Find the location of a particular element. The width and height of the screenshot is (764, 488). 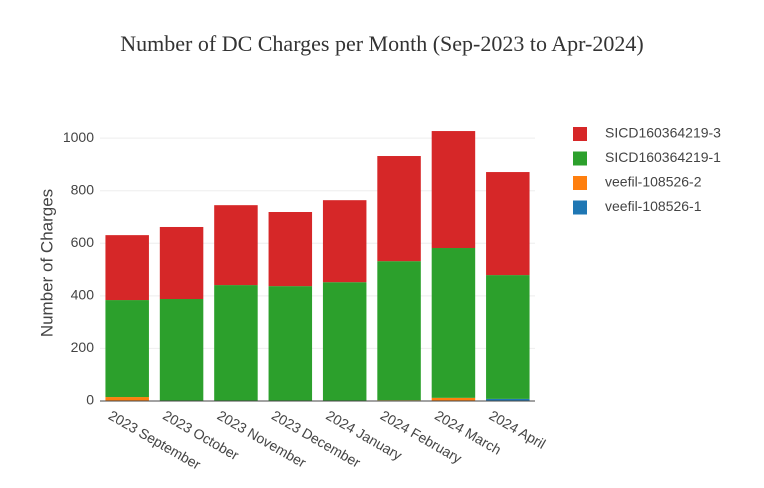

y-tick-label: 200 is located at coordinates (83, 347).